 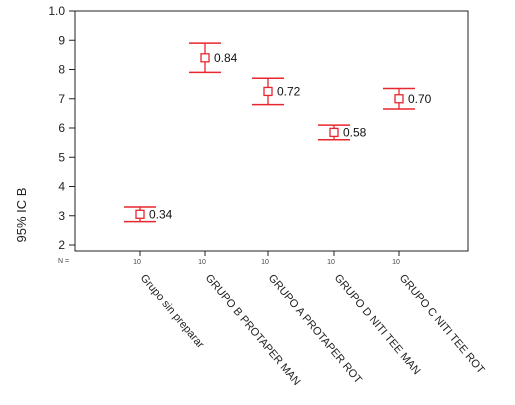 I want to click on data-label: 0.34, so click(x=161, y=214).